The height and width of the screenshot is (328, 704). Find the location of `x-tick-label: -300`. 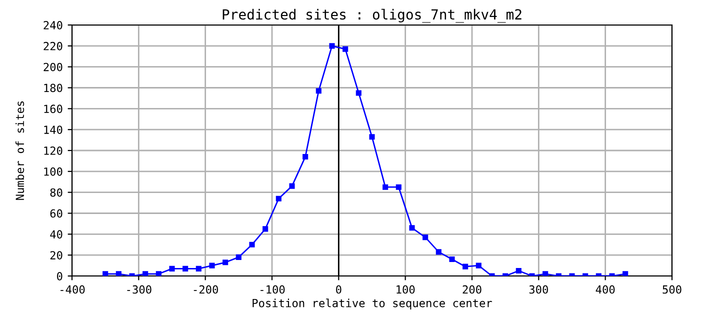

x-tick-label: -300 is located at coordinates (139, 289).